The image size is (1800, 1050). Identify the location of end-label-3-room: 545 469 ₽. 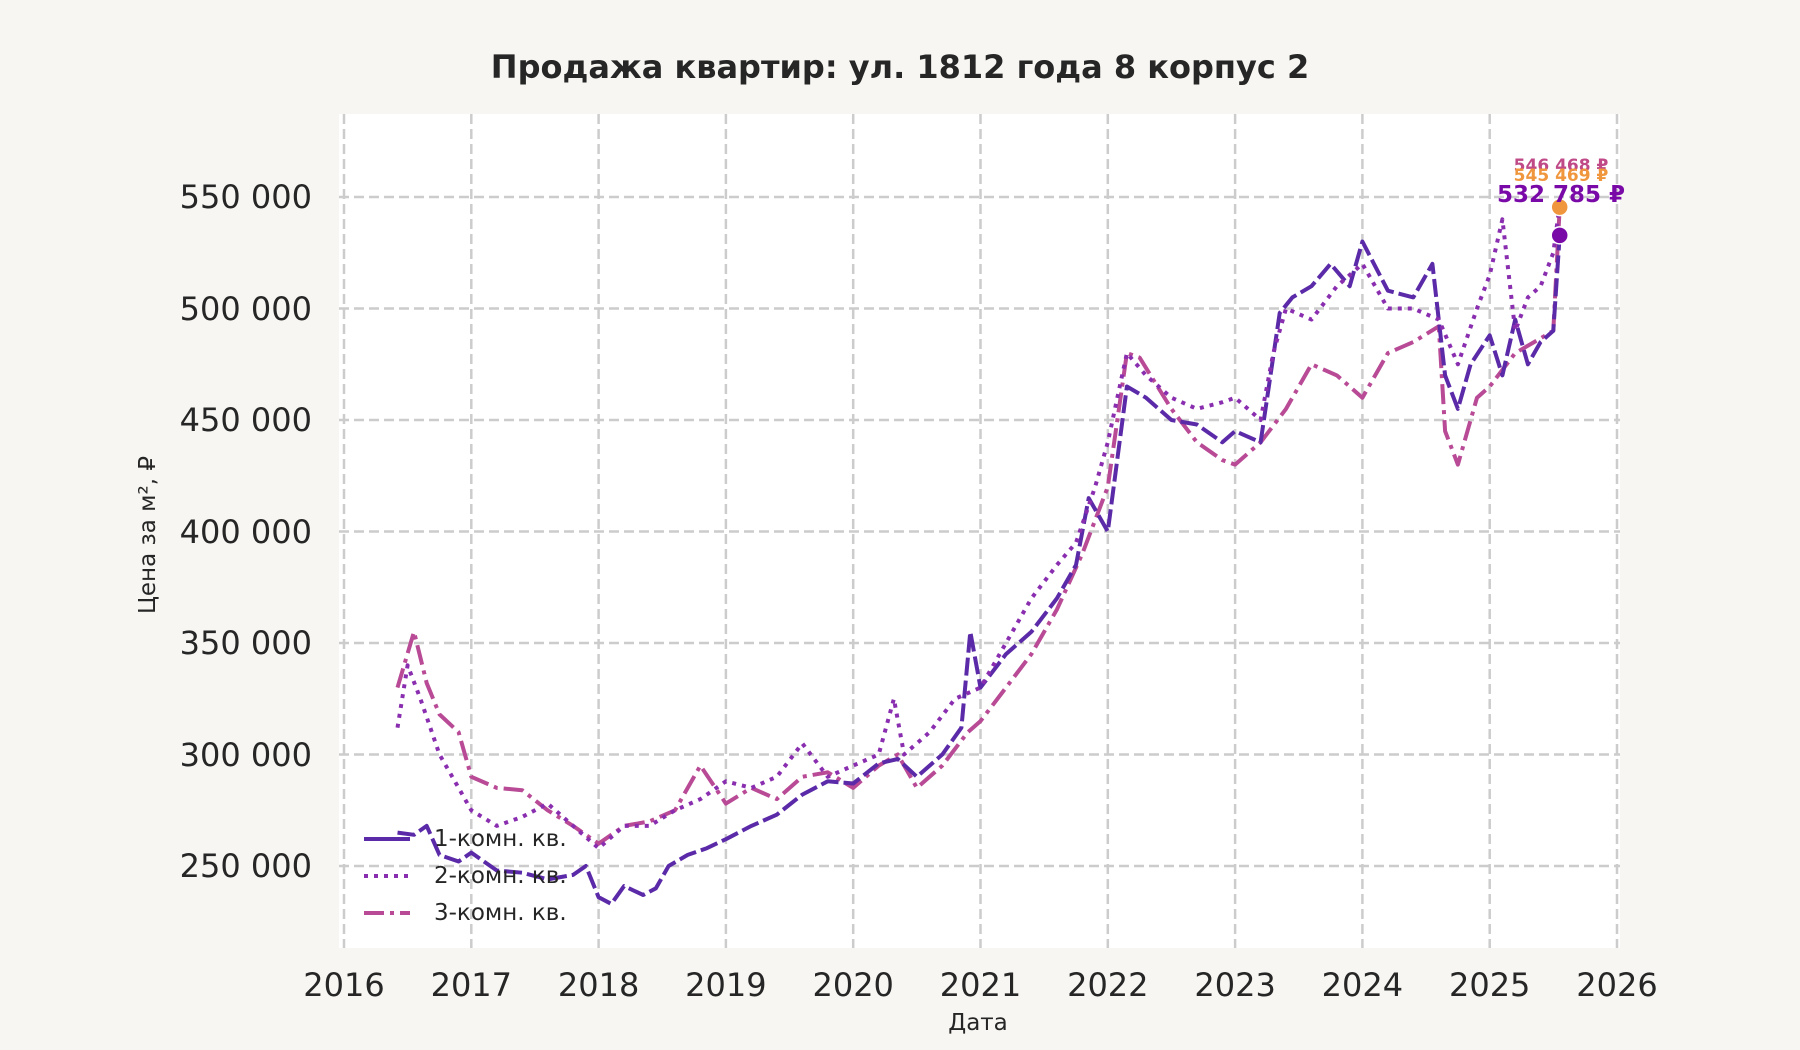
(1561, 176).